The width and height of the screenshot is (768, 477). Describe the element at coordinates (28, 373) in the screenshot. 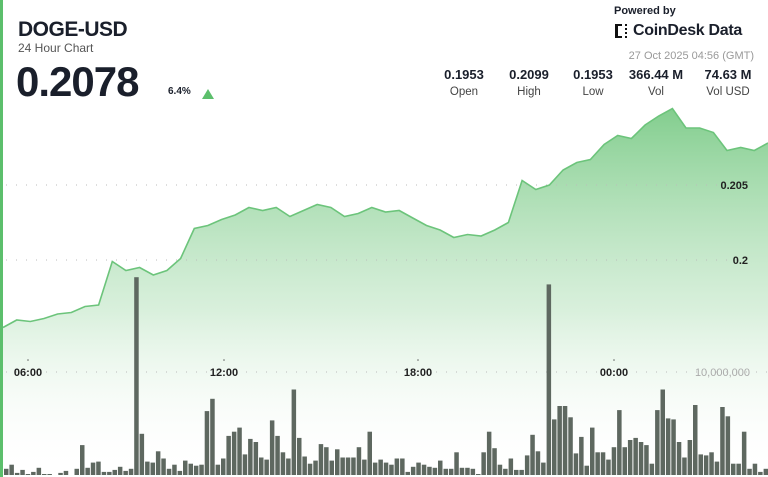

I see `x-tick-label: 06:00` at that location.